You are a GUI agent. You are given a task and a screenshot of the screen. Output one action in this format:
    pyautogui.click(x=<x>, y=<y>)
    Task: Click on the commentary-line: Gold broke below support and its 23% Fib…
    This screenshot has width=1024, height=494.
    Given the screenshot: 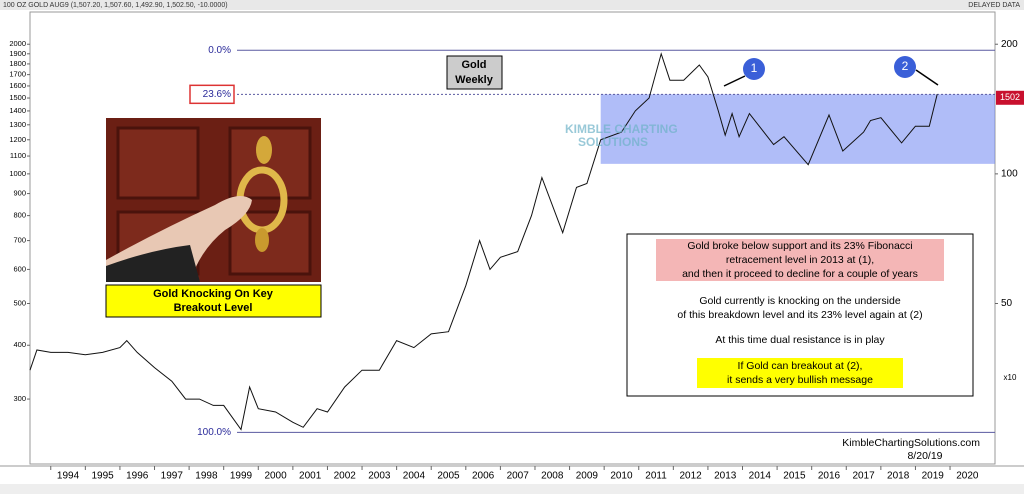 What is the action you would take?
    pyautogui.click(x=799, y=246)
    